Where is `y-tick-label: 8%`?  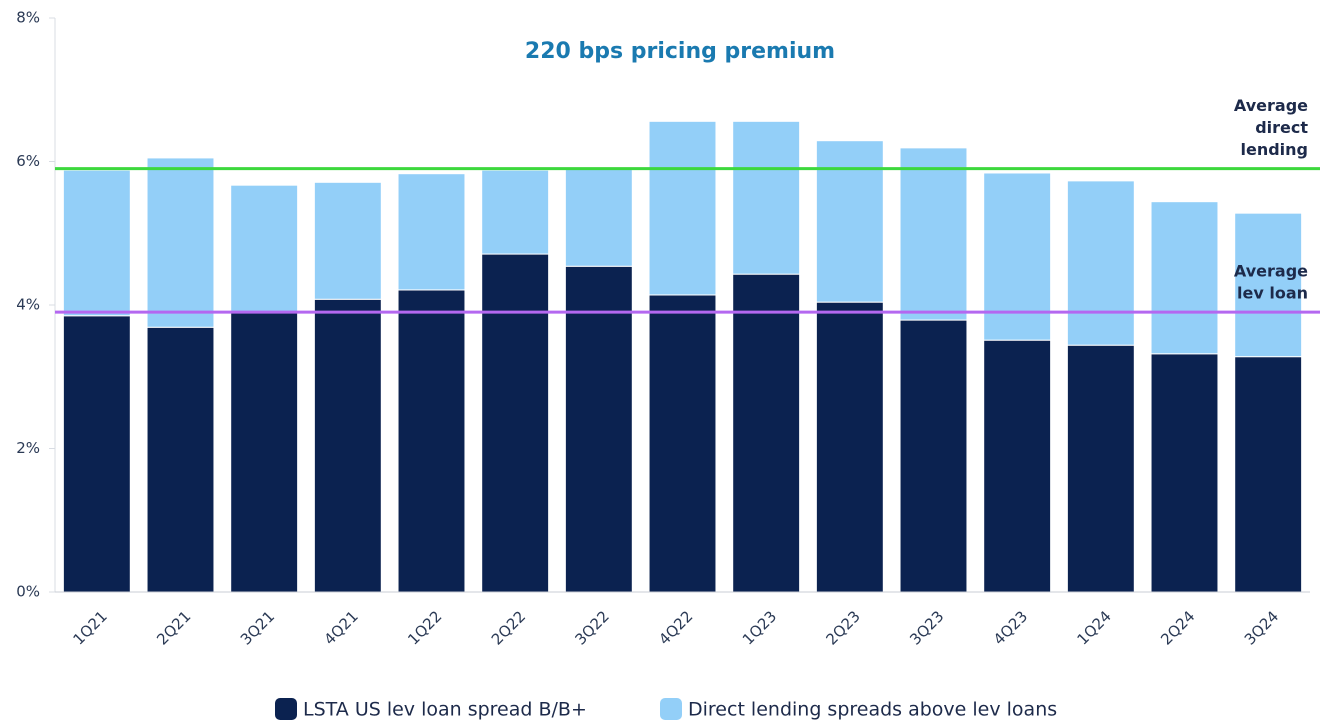
y-tick-label: 8% is located at coordinates (28, 18).